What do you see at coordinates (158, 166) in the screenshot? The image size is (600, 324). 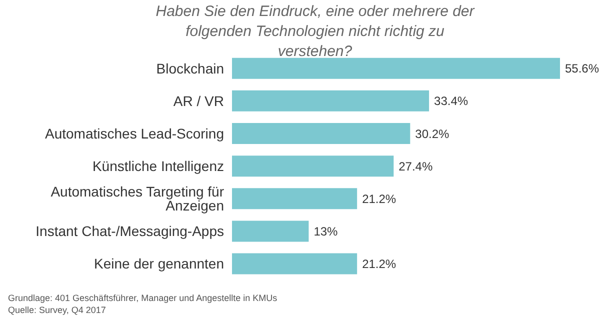 I see `y-tick-label: Künstliche Intelligenz` at bounding box center [158, 166].